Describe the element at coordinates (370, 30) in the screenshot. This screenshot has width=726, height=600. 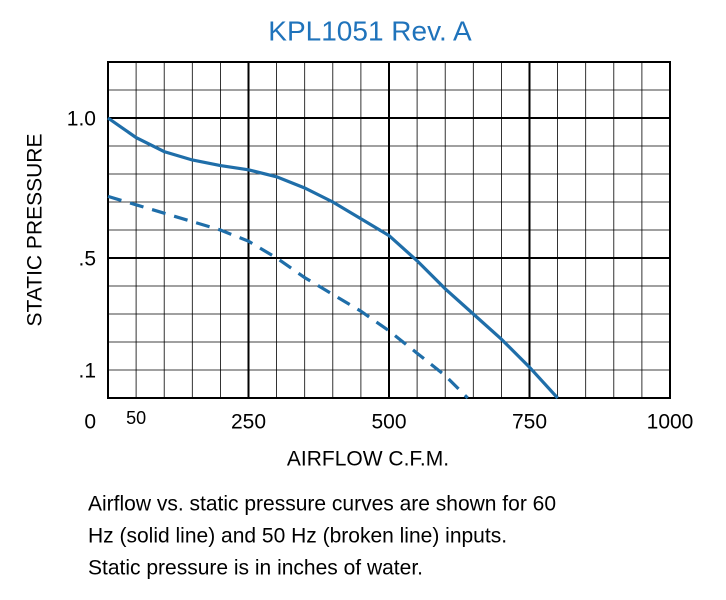
I see `chart-title: KPL1051 Rev. A` at that location.